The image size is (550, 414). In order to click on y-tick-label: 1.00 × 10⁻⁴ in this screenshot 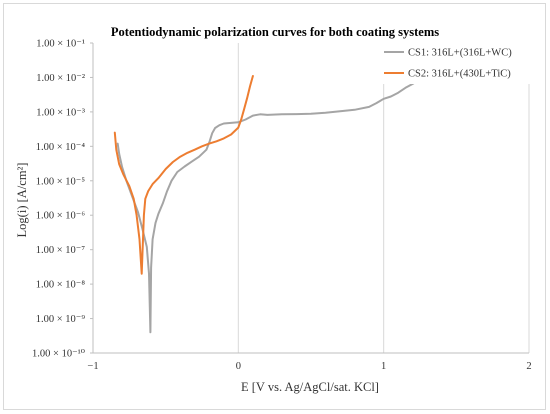, I will do `click(61, 147)`.